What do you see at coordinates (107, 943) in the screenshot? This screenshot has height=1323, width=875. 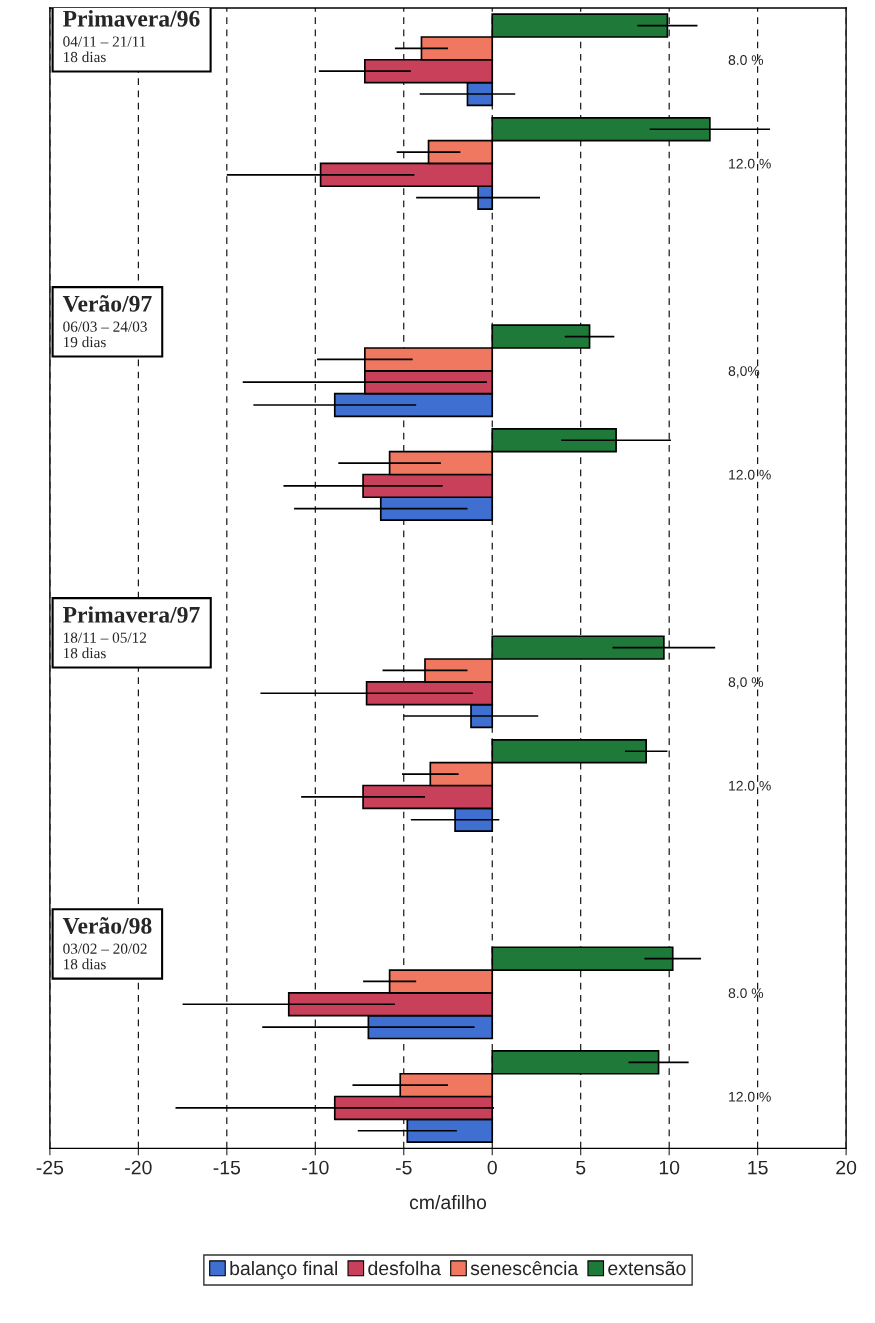 I see `annotation: Verão/98 03/02 – 20/02 18 dias` at bounding box center [107, 943].